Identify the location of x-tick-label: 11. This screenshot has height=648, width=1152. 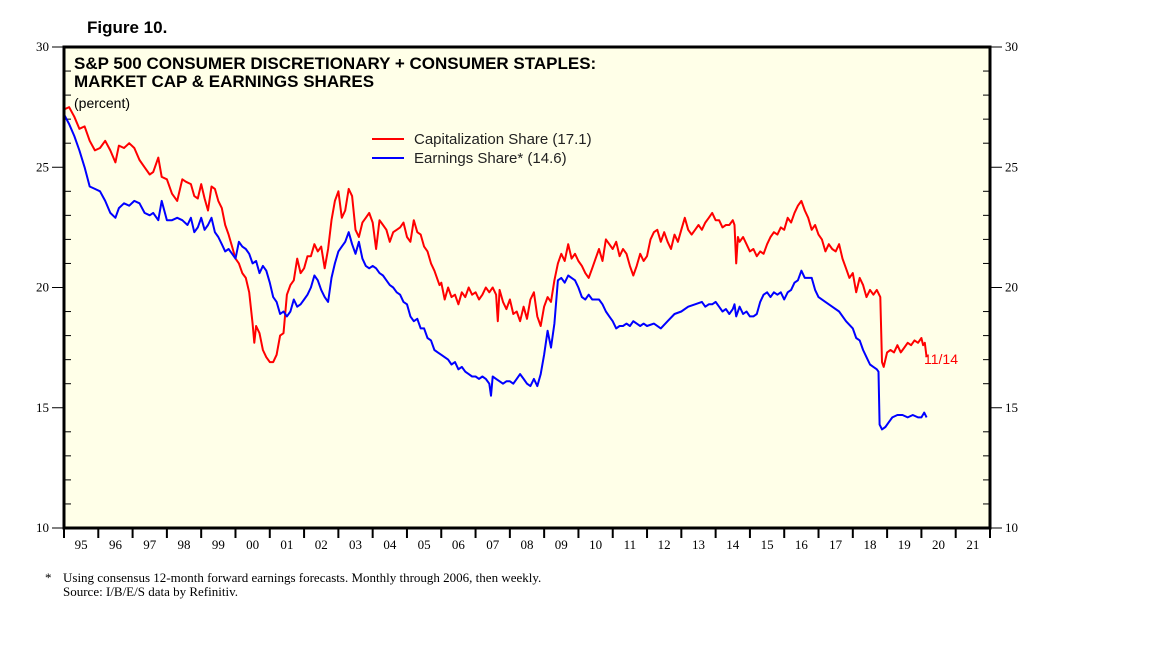
(630, 544).